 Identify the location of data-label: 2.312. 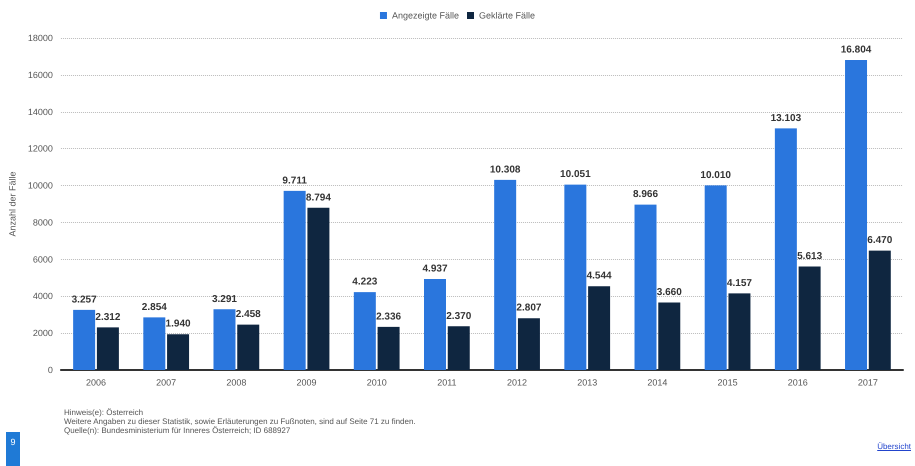
(108, 317).